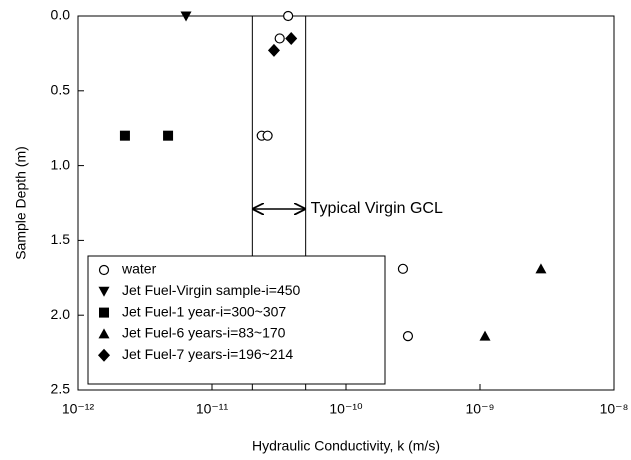 The height and width of the screenshot is (460, 631). I want to click on x-tick-label: 10⁻¹¹, so click(212, 409).